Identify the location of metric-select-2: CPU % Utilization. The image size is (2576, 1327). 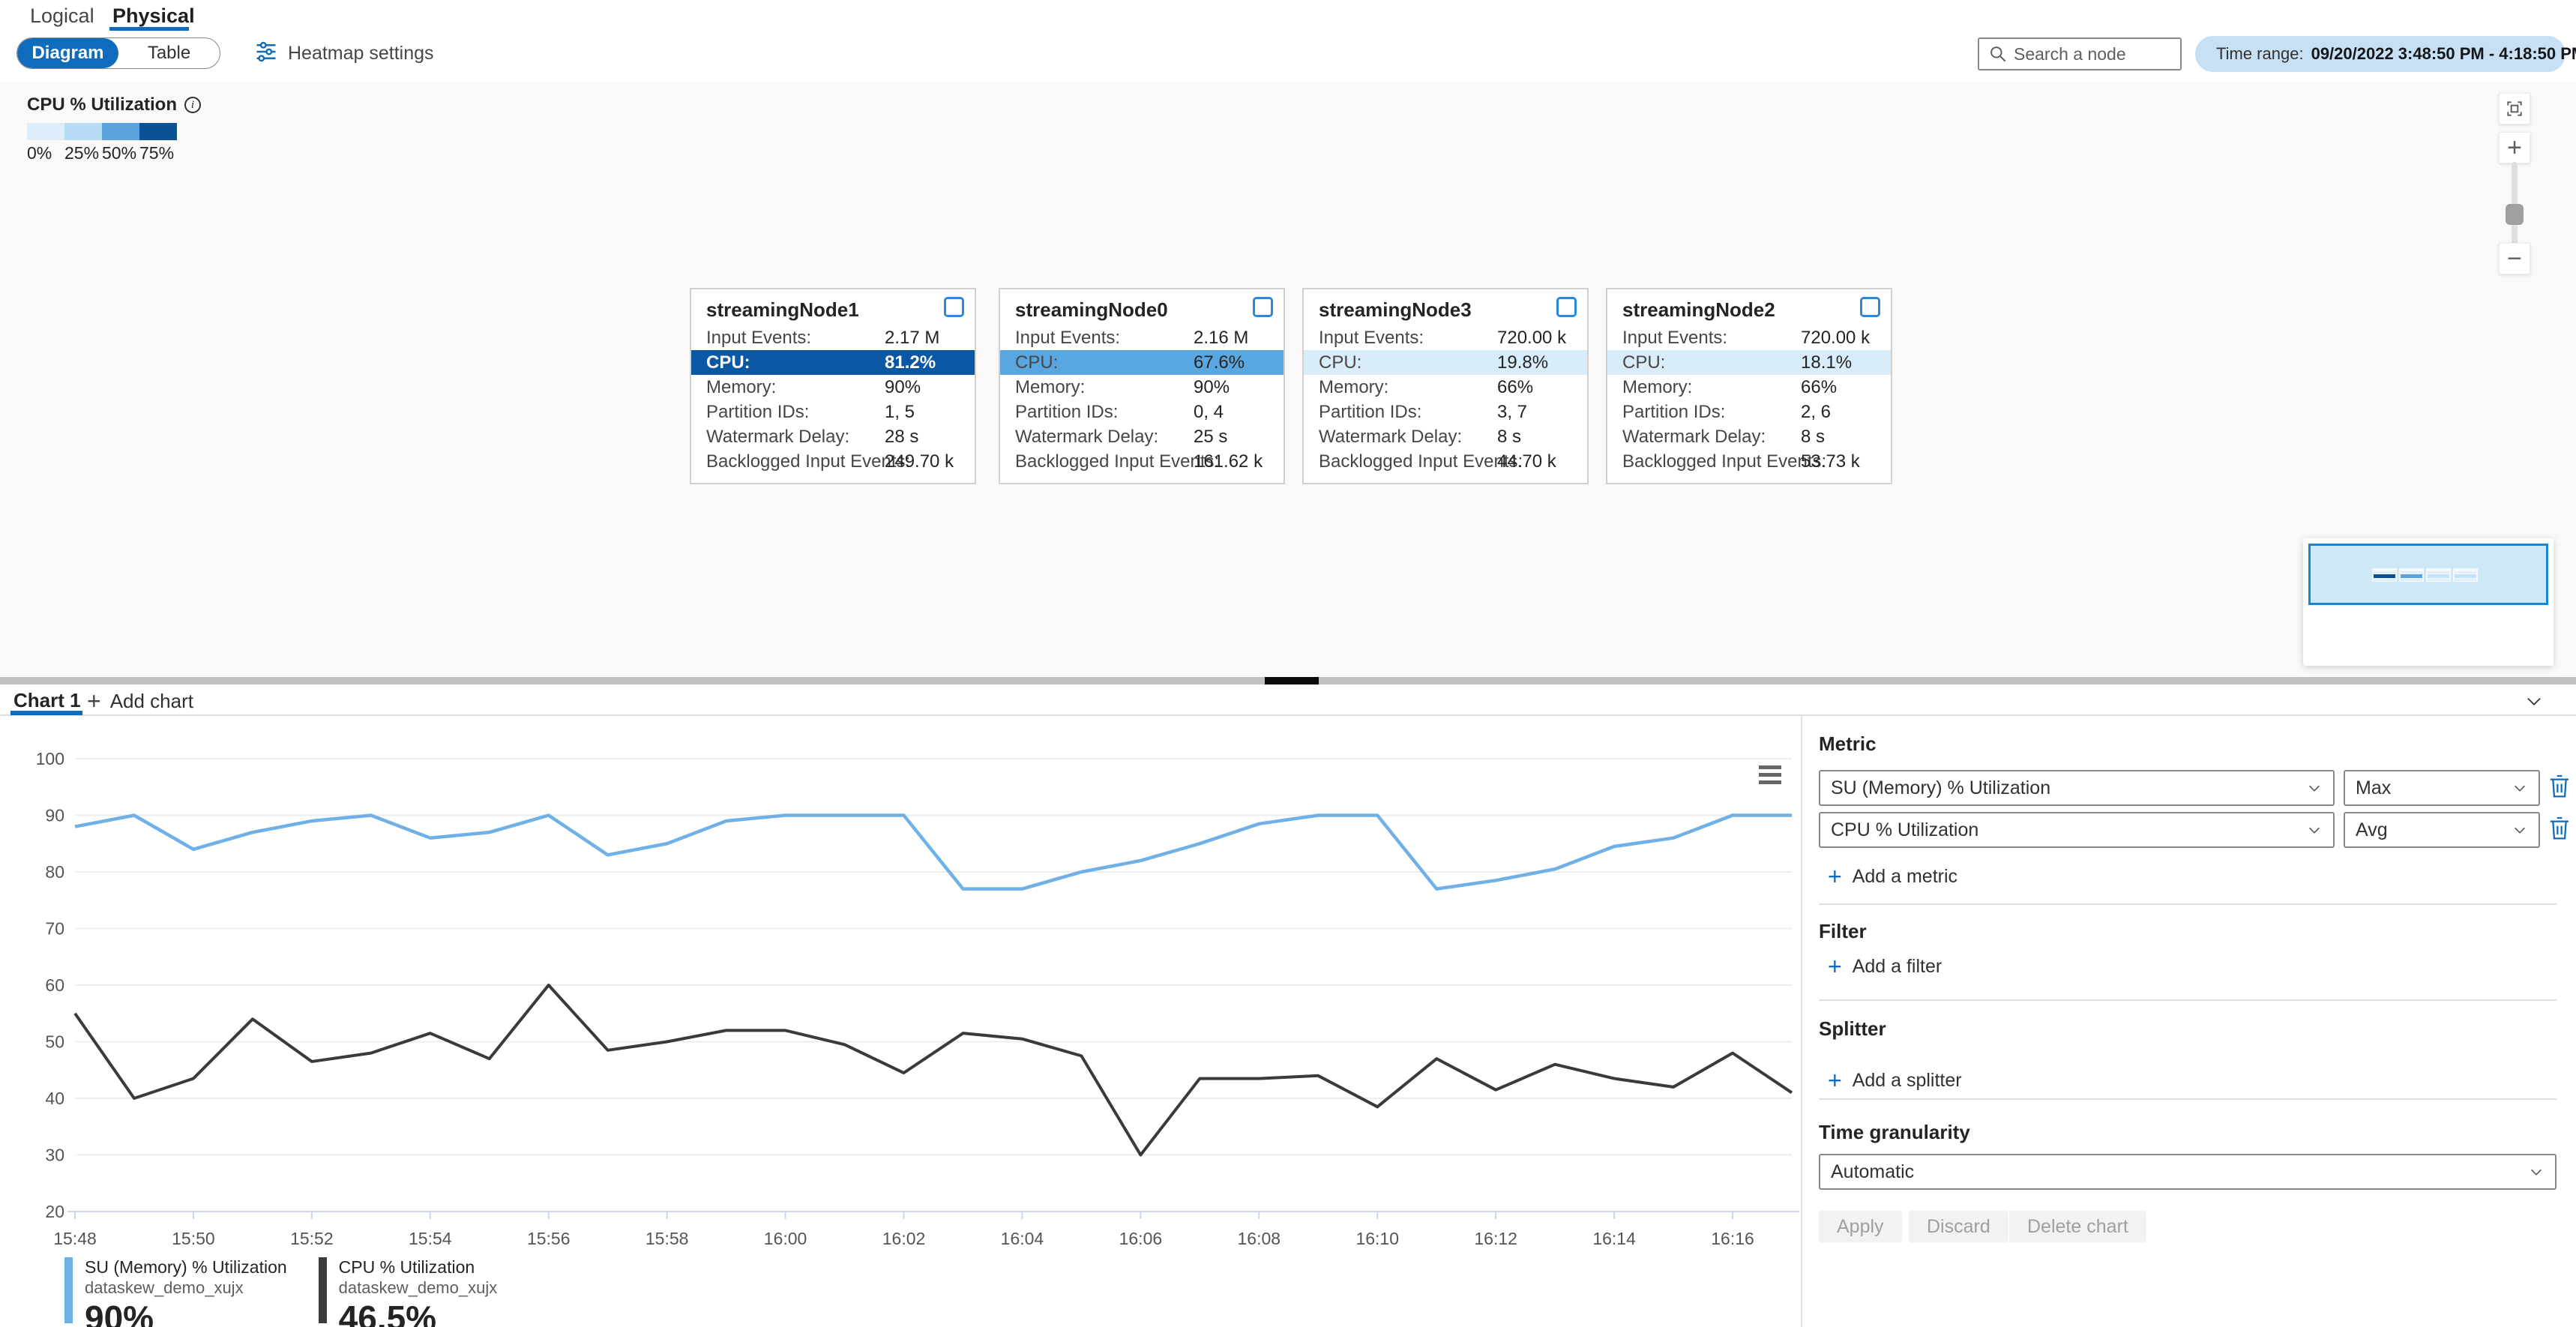
(2077, 830).